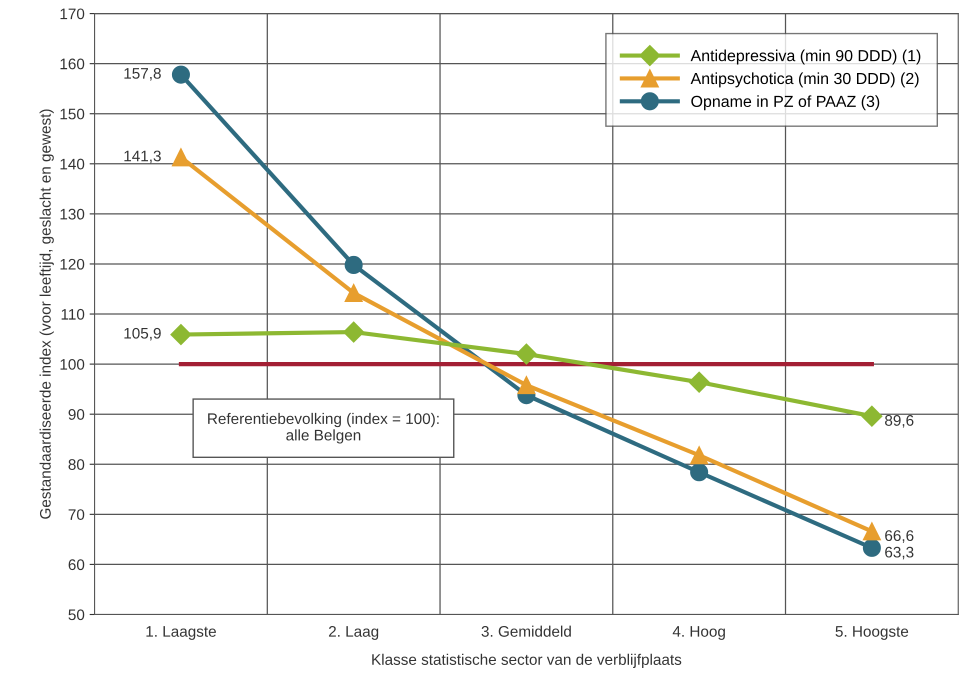  What do you see at coordinates (76, 414) in the screenshot?
I see `y-tick-label: 90` at bounding box center [76, 414].